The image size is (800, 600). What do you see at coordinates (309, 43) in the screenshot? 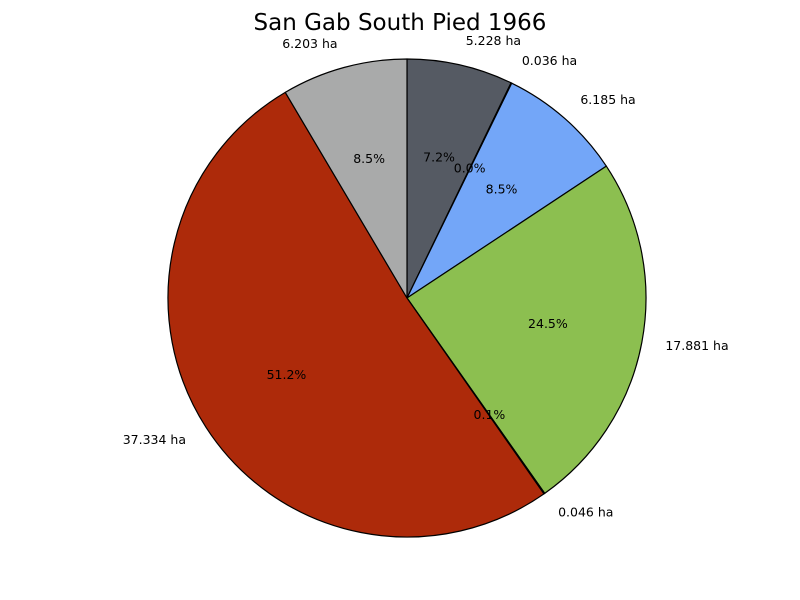
I see `slice-value-label-6: 6.203 ha` at bounding box center [309, 43].